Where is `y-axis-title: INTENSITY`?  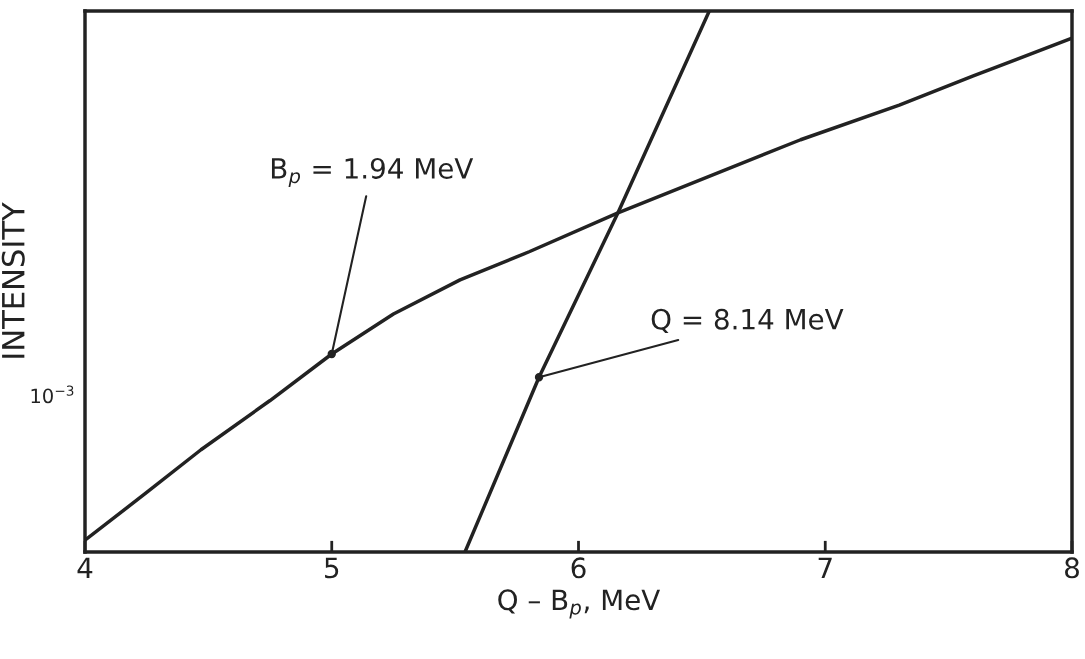 y-axis-title: INTENSITY is located at coordinates (13, 280).